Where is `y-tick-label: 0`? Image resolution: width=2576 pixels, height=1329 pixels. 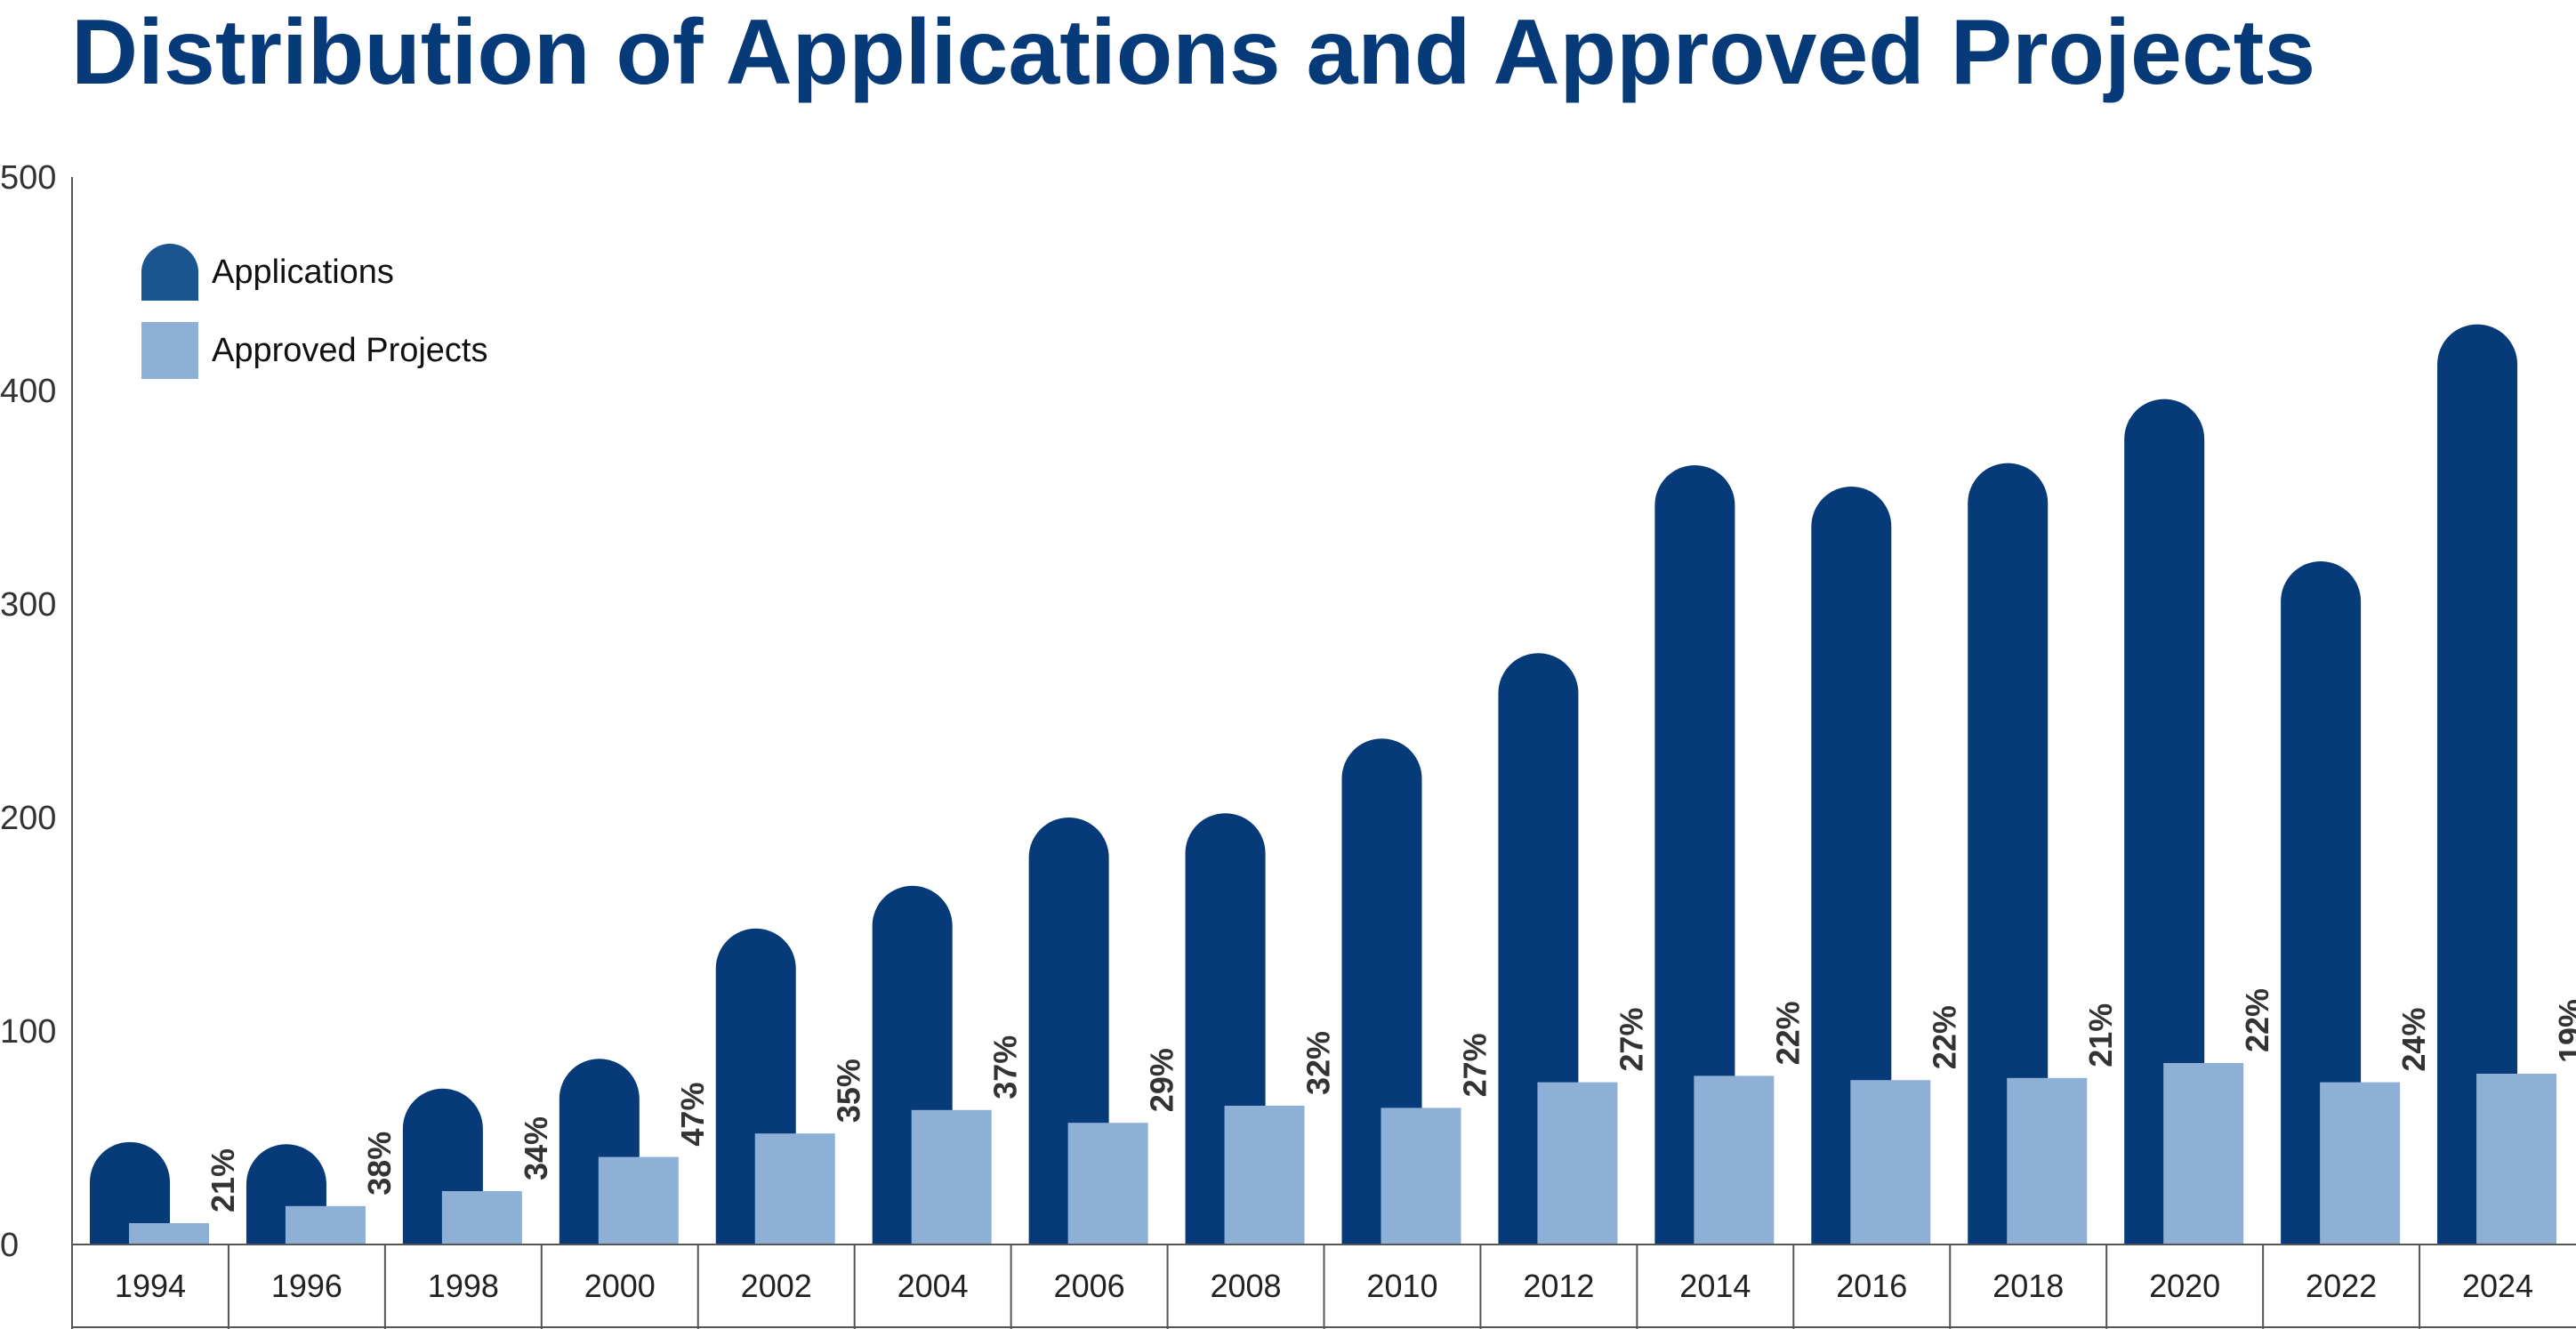 y-tick-label: 0 is located at coordinates (9, 1245).